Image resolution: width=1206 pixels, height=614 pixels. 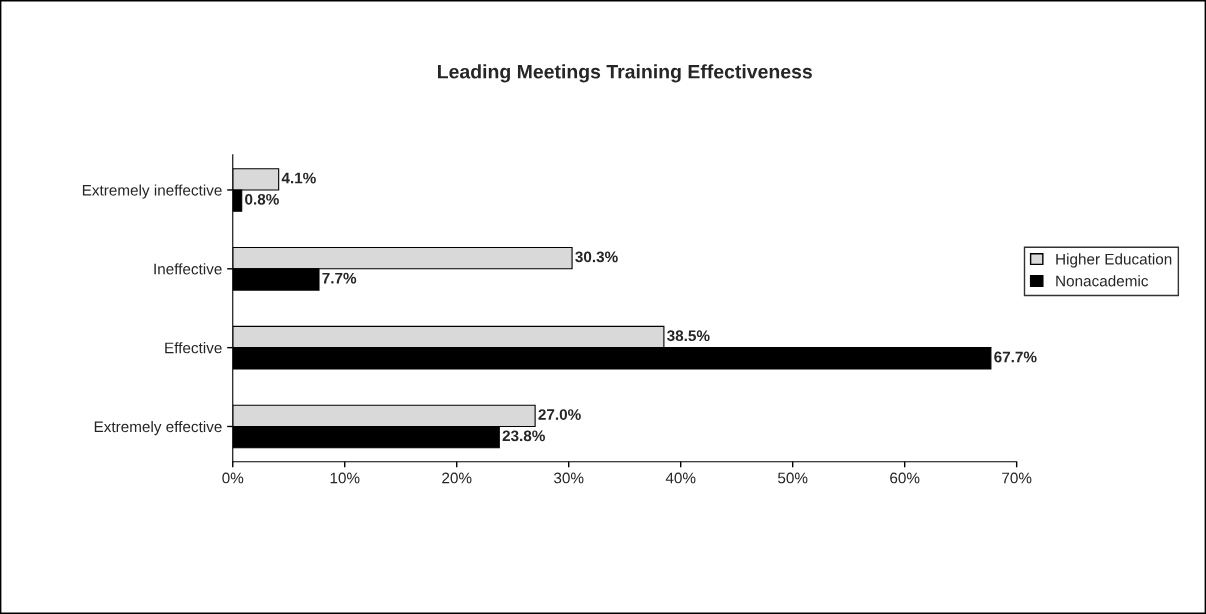 I want to click on x-tick-label: 30%, so click(x=569, y=478).